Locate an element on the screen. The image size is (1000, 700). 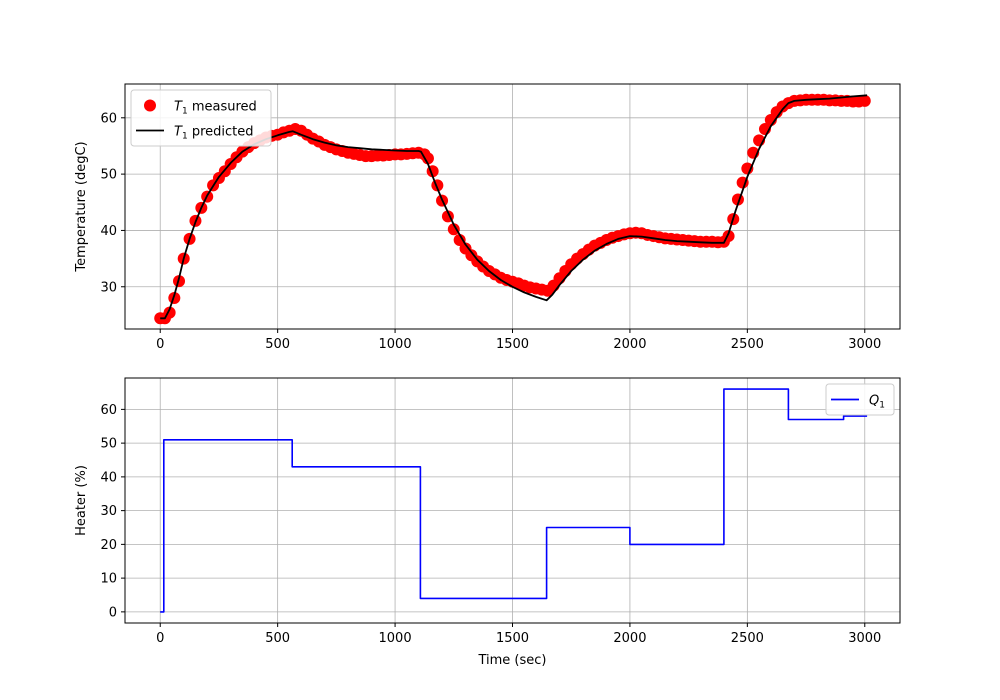
temperature-legend-box is located at coordinates (201, 118).